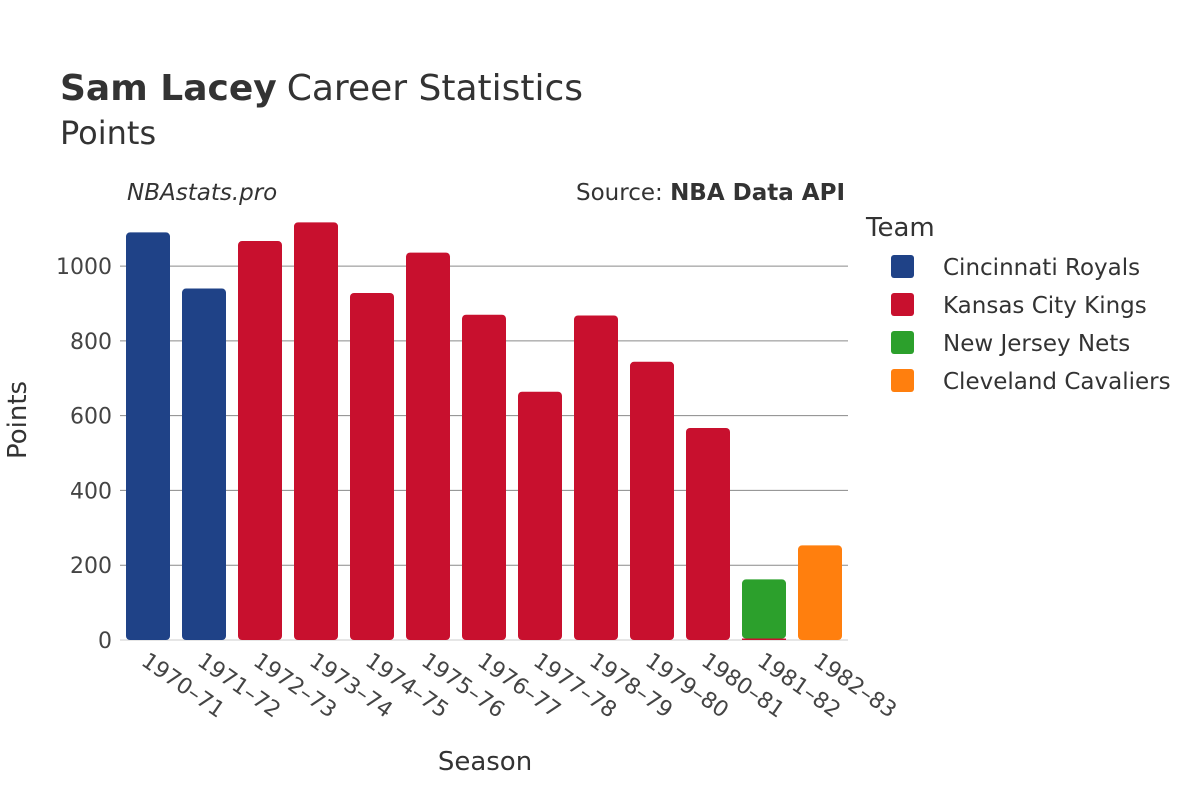  I want to click on chart-title: Sam Lacey Career Statistics, so click(321, 88).